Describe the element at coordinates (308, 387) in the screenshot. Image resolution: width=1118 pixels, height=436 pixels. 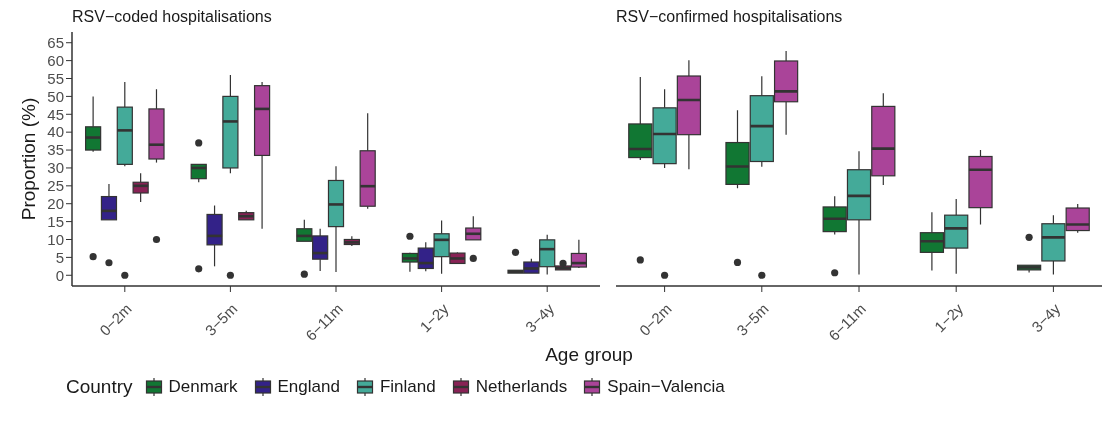
I see `legend-label: England` at that location.